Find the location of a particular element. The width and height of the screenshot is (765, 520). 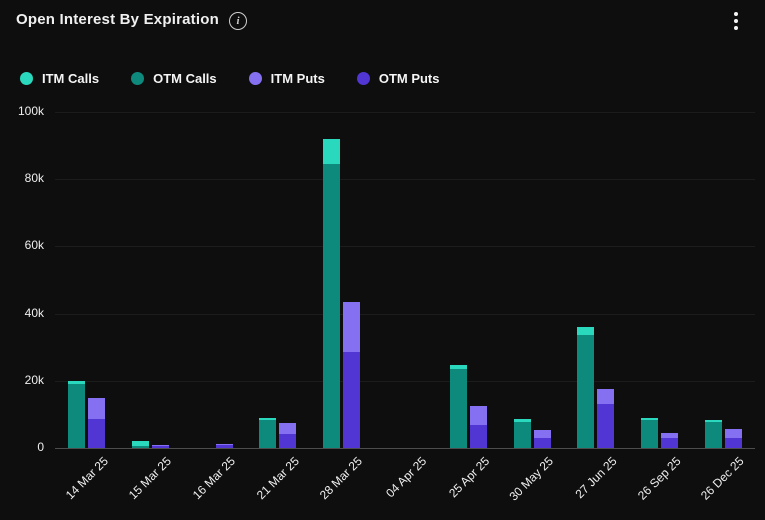

y-tick-label: 20k is located at coordinates (34, 379).